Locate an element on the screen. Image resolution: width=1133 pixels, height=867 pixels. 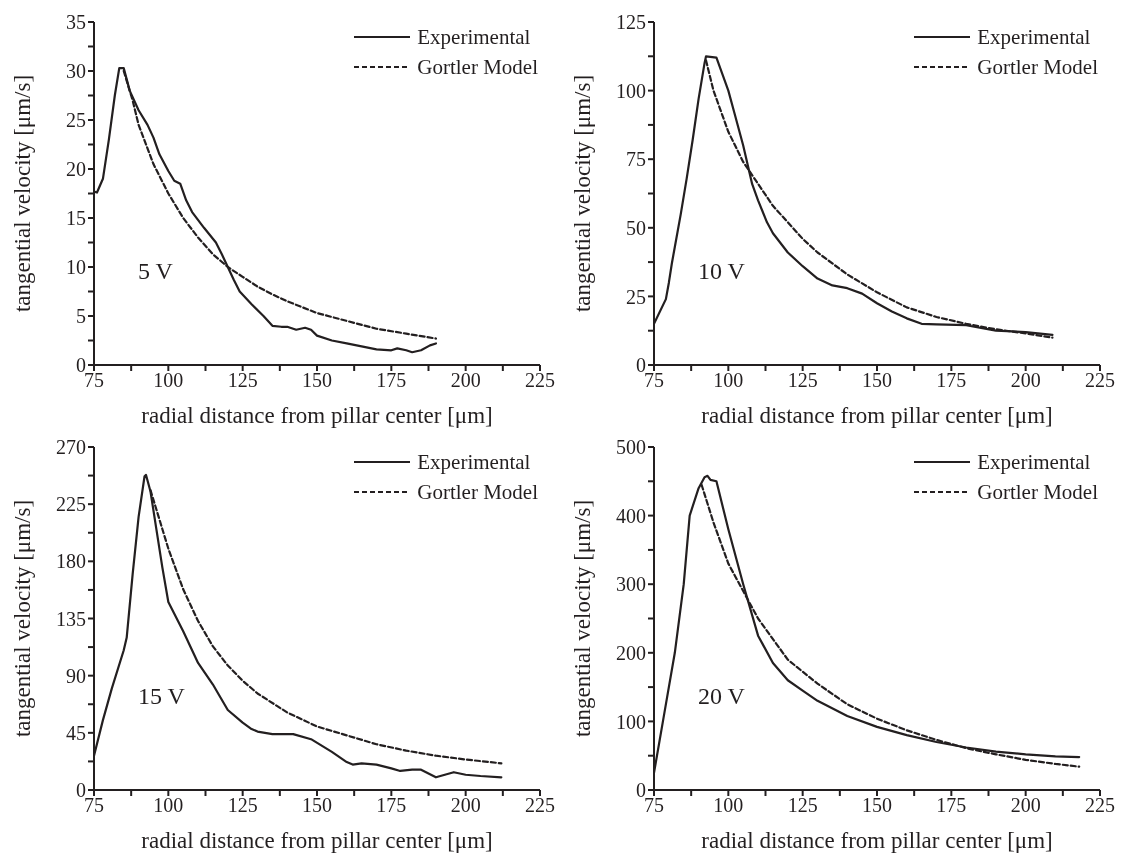
annotation: 15 V is located at coordinates (161, 696).